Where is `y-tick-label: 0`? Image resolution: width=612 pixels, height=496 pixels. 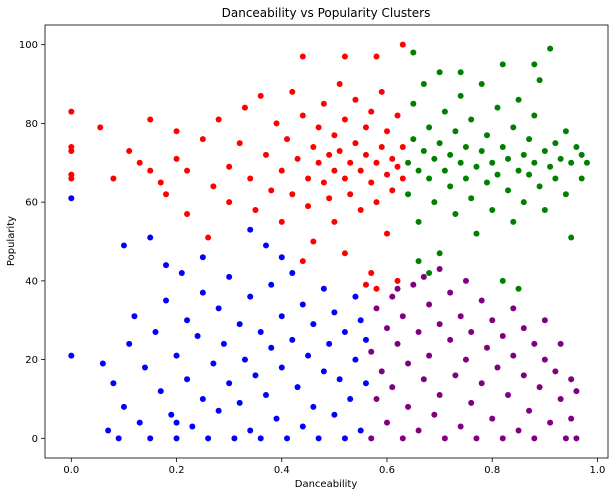 y-tick-label: 0 is located at coordinates (35, 439).